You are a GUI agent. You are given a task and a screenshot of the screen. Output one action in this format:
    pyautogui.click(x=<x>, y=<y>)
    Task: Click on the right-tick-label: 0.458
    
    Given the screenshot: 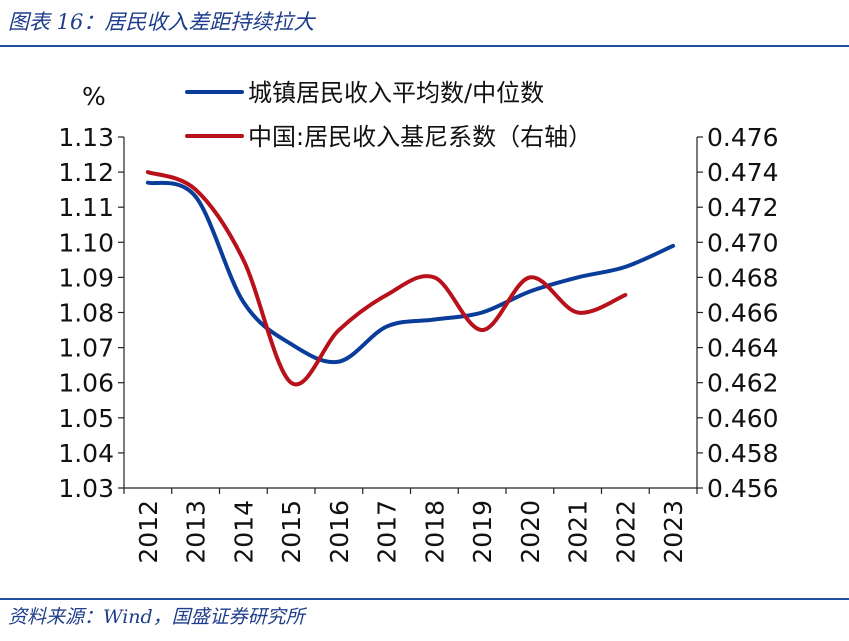 What is the action you would take?
    pyautogui.click(x=743, y=453)
    